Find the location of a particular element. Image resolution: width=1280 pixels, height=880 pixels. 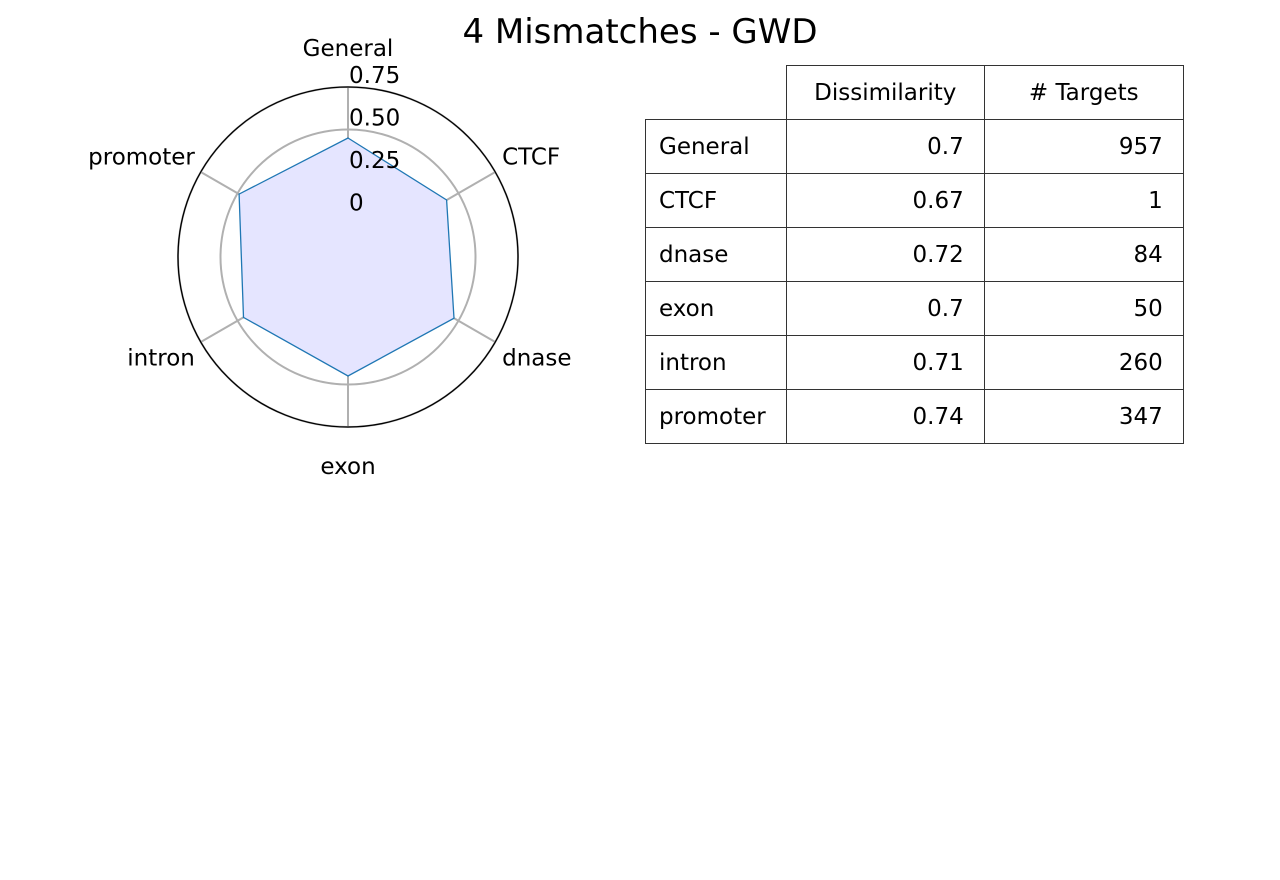

data-series-area is located at coordinates (346, 257).